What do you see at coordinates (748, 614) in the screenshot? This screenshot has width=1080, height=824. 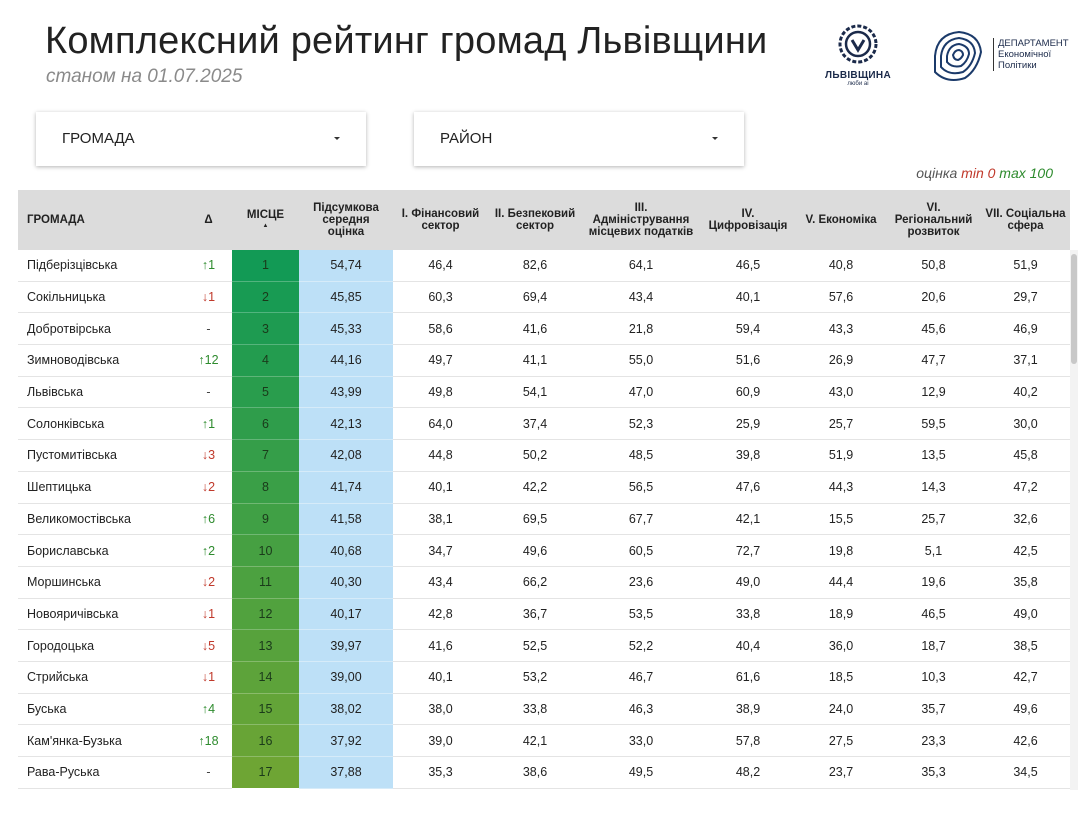 I see `section-score: 33,8` at bounding box center [748, 614].